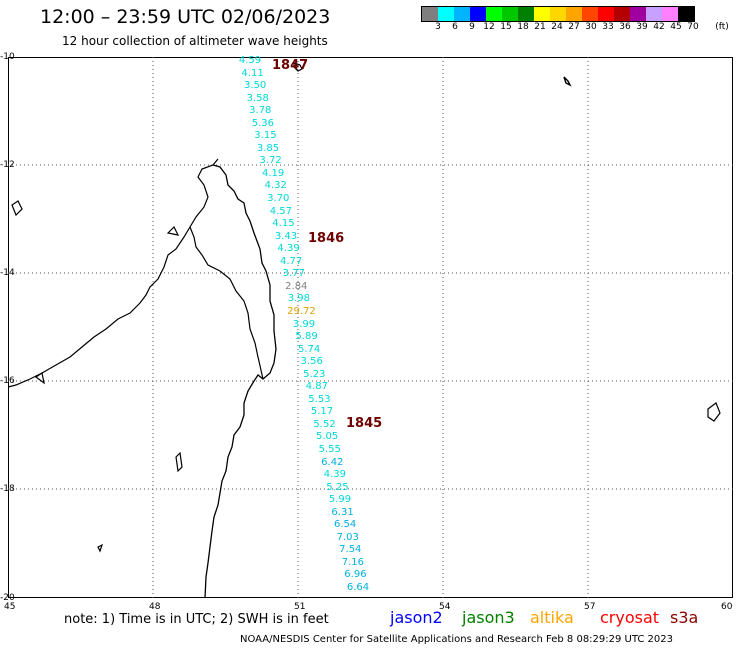 The width and height of the screenshot is (740, 650). I want to click on wave-height-value: 3.56, so click(311, 362).